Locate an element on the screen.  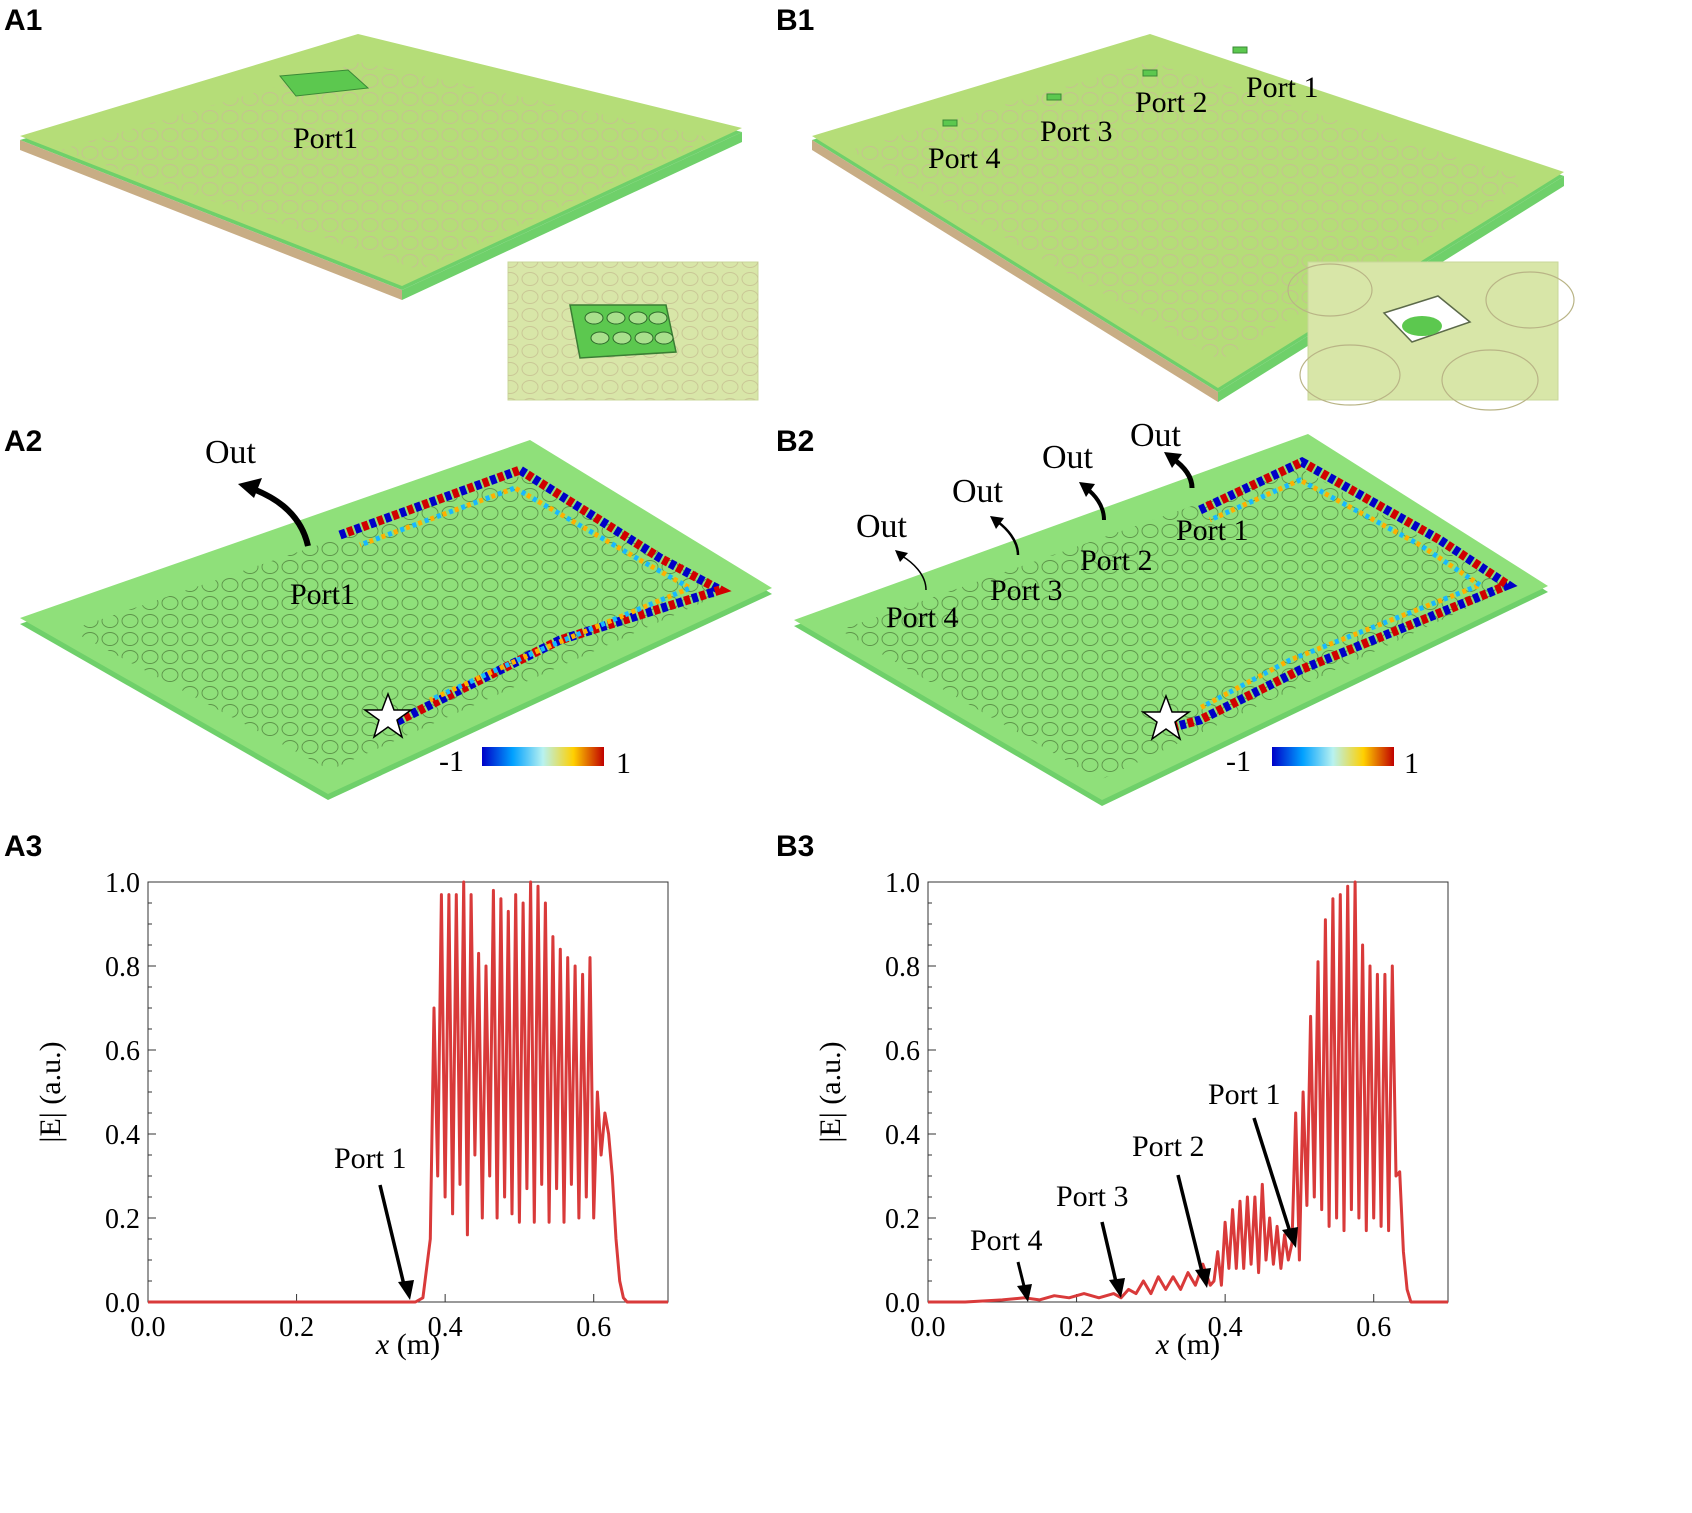
inset-a1 is located at coordinates (633, 331).